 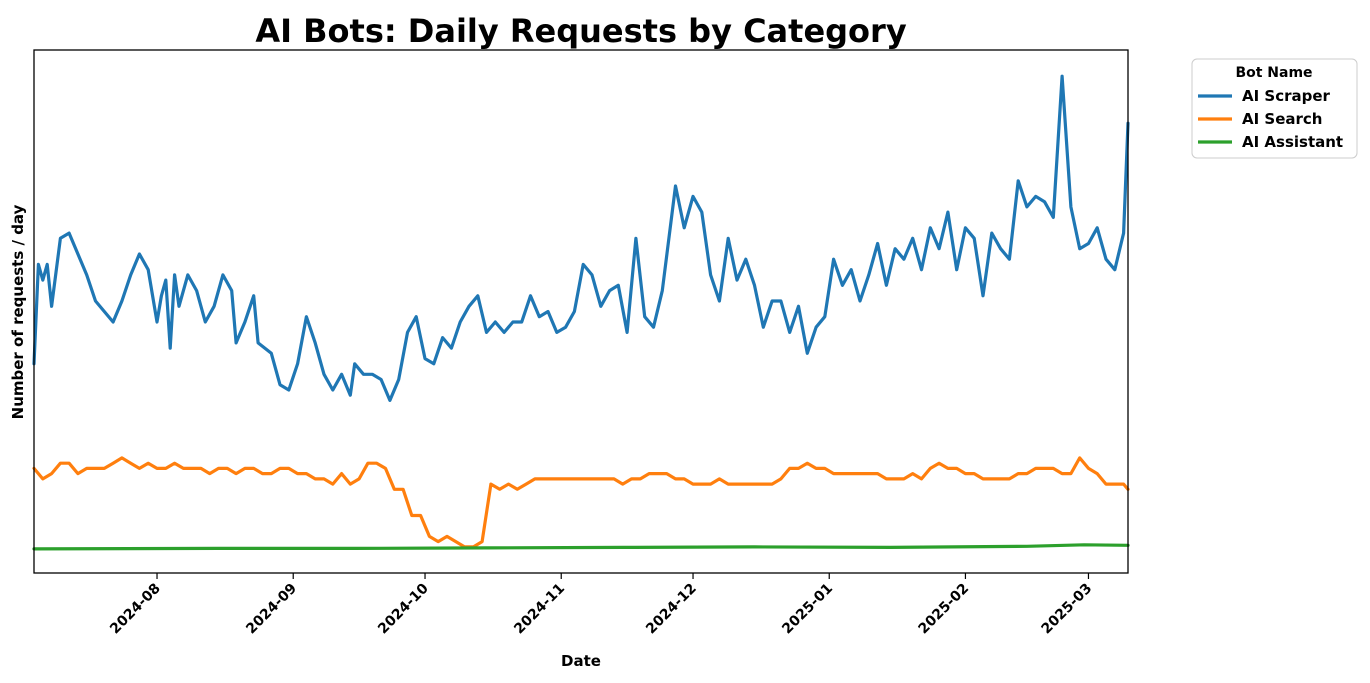 What do you see at coordinates (581, 661) in the screenshot?
I see `x-axis-label: Date` at bounding box center [581, 661].